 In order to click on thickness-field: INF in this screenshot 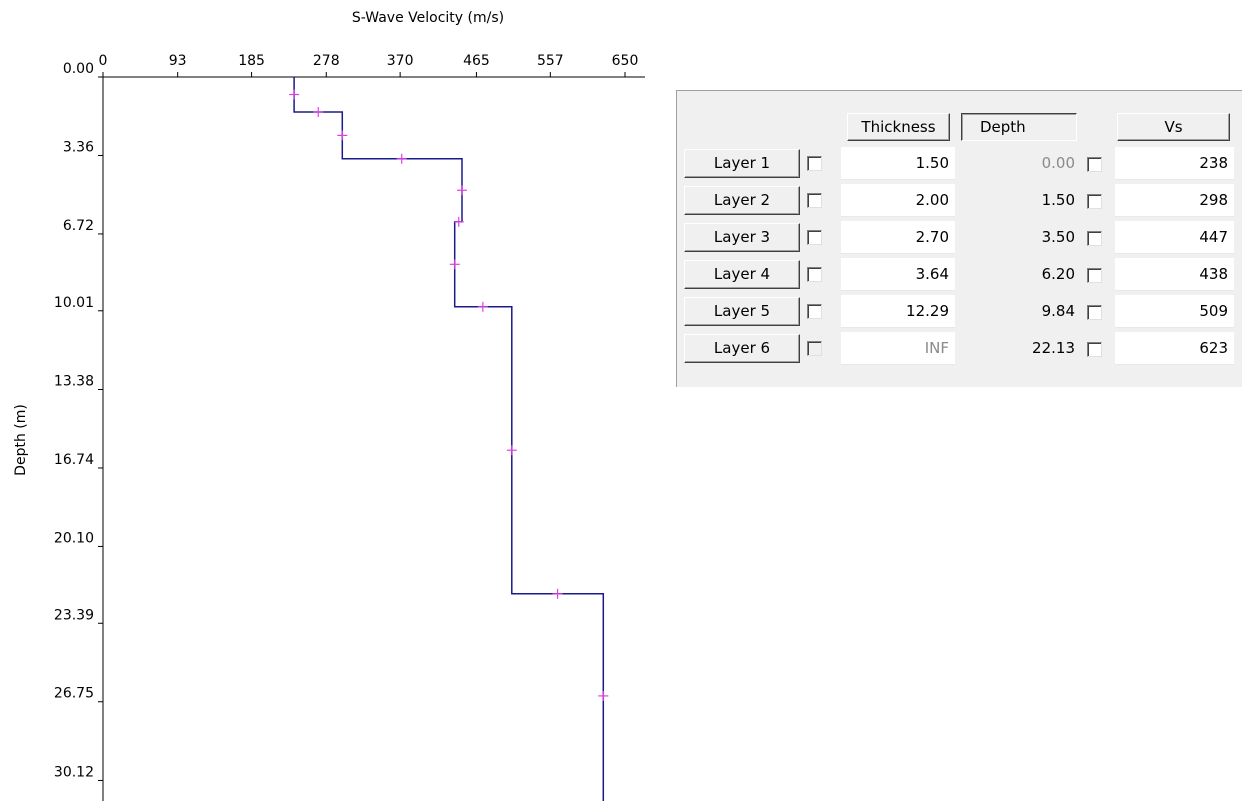, I will do `click(898, 348)`.